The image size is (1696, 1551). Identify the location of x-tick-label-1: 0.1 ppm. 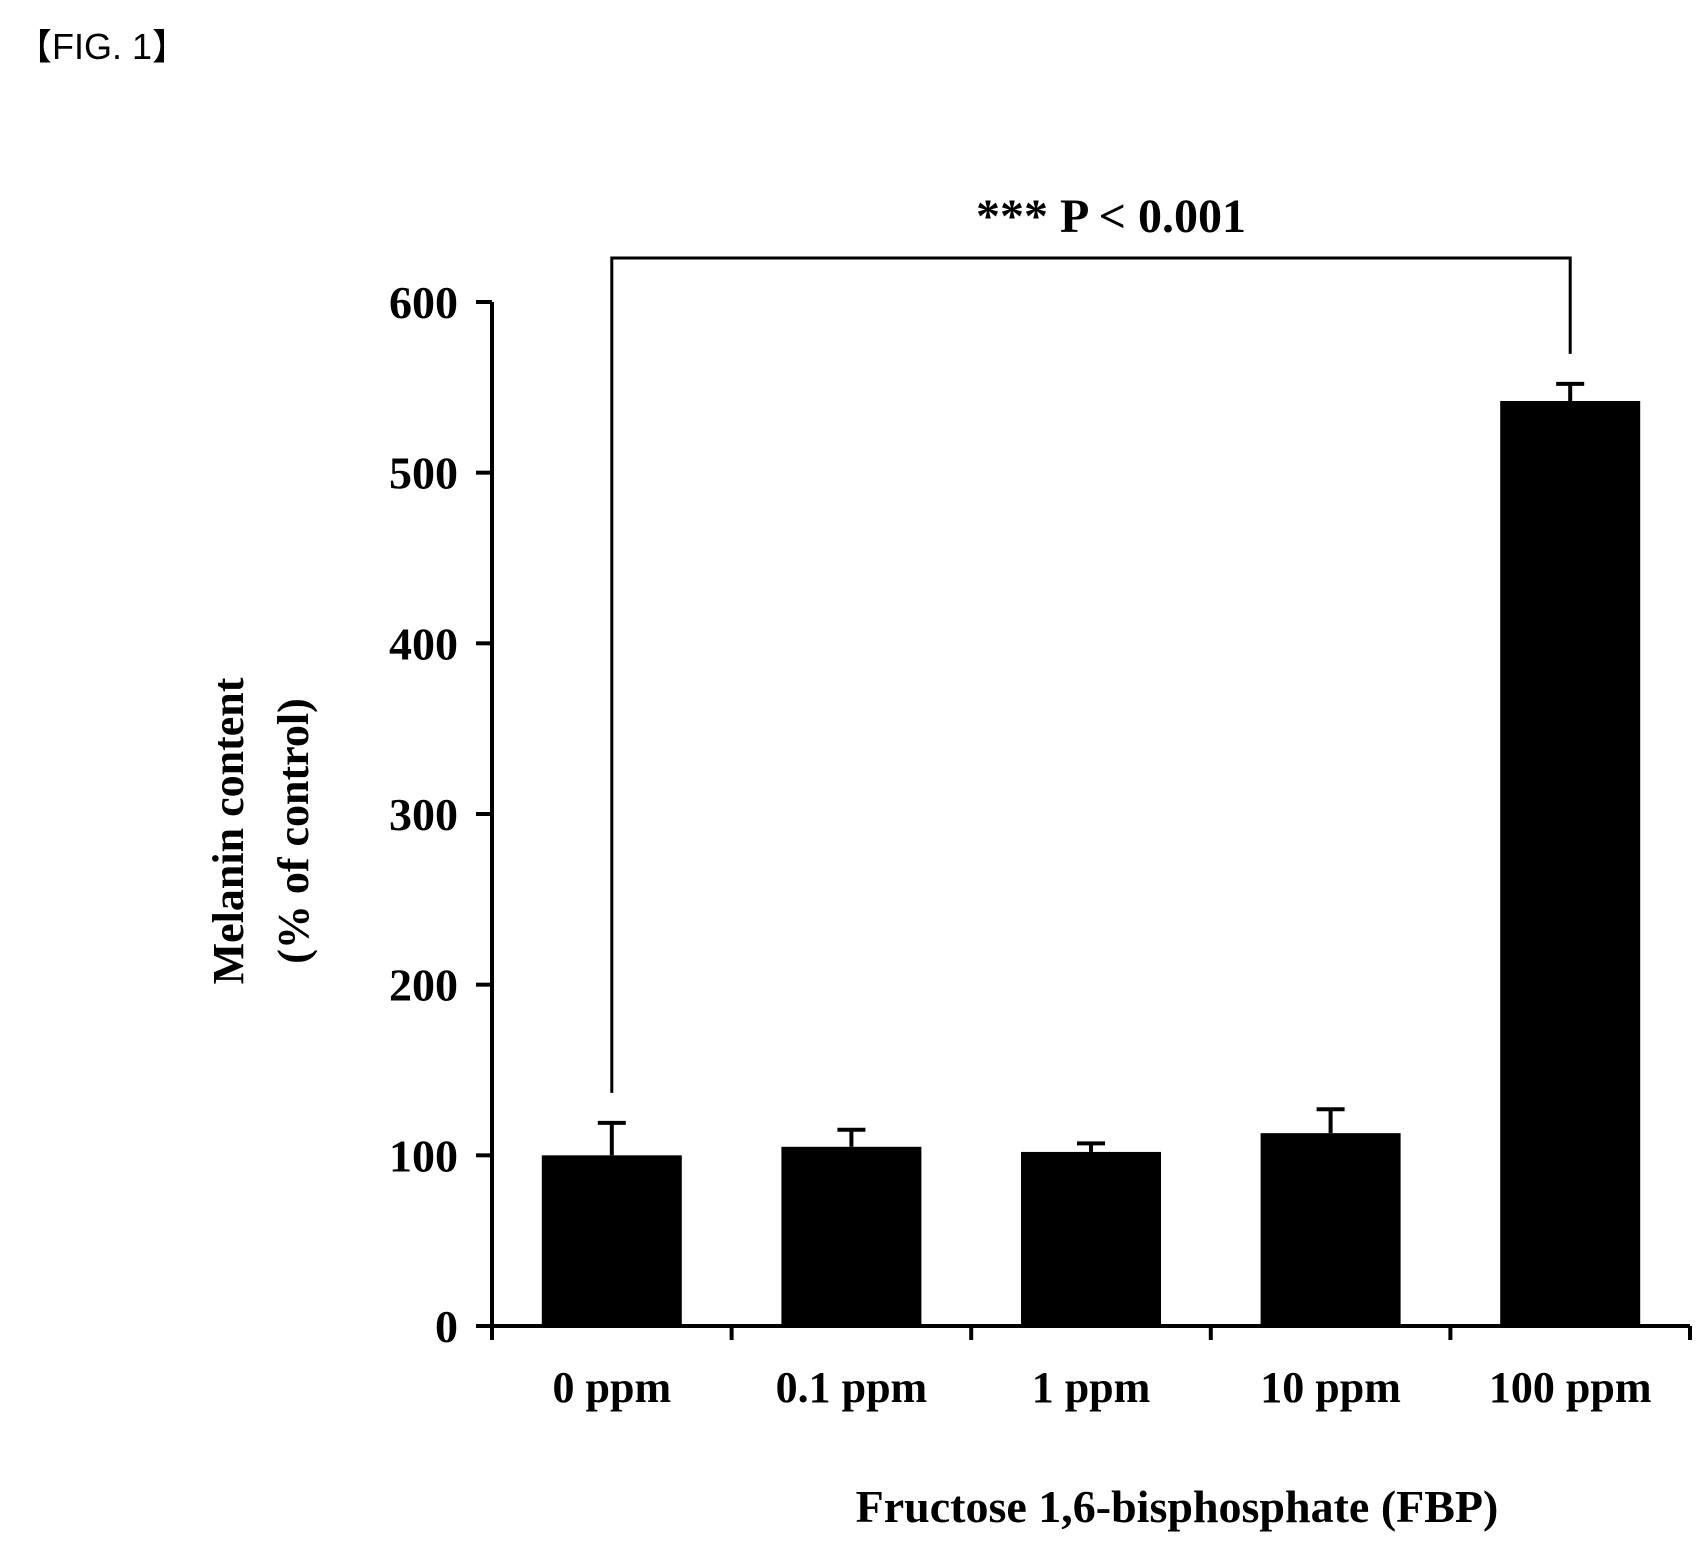
(852, 1387).